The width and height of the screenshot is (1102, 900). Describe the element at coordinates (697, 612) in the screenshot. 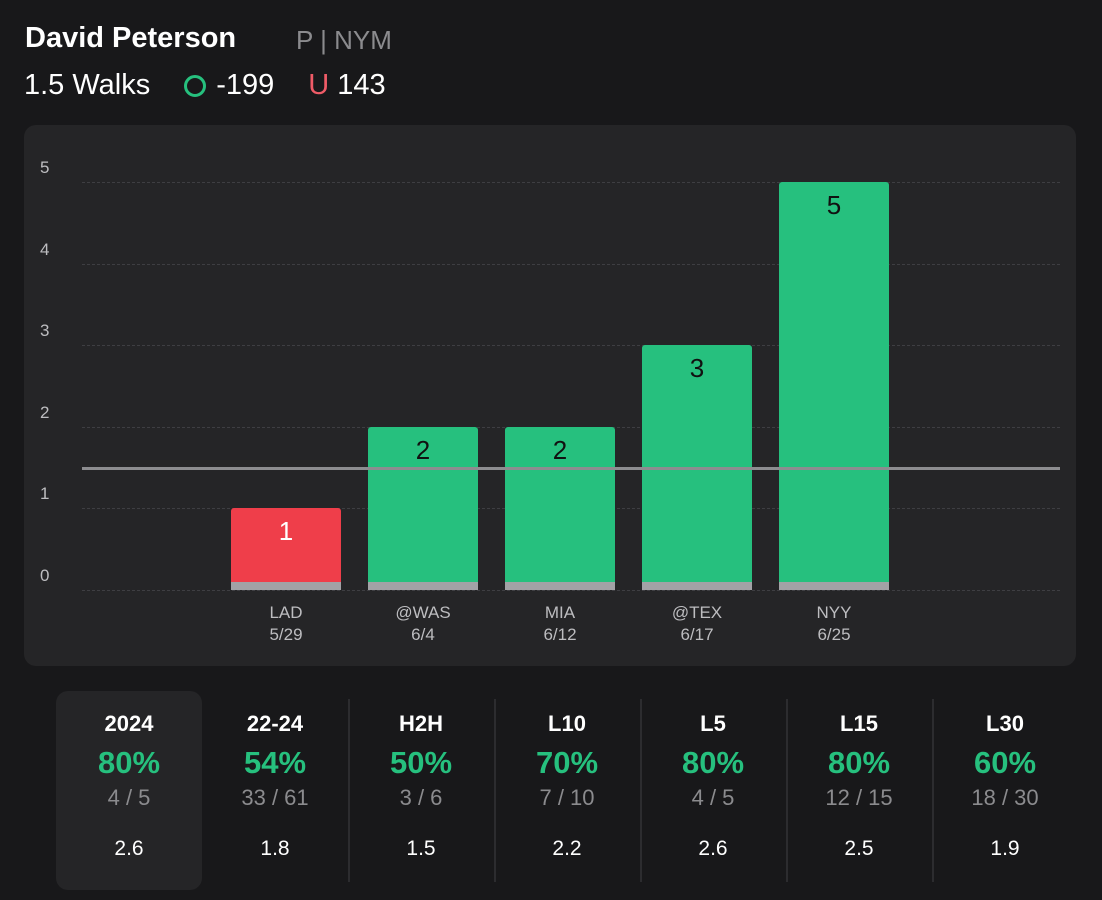

I see `opponent: @TEX` at that location.